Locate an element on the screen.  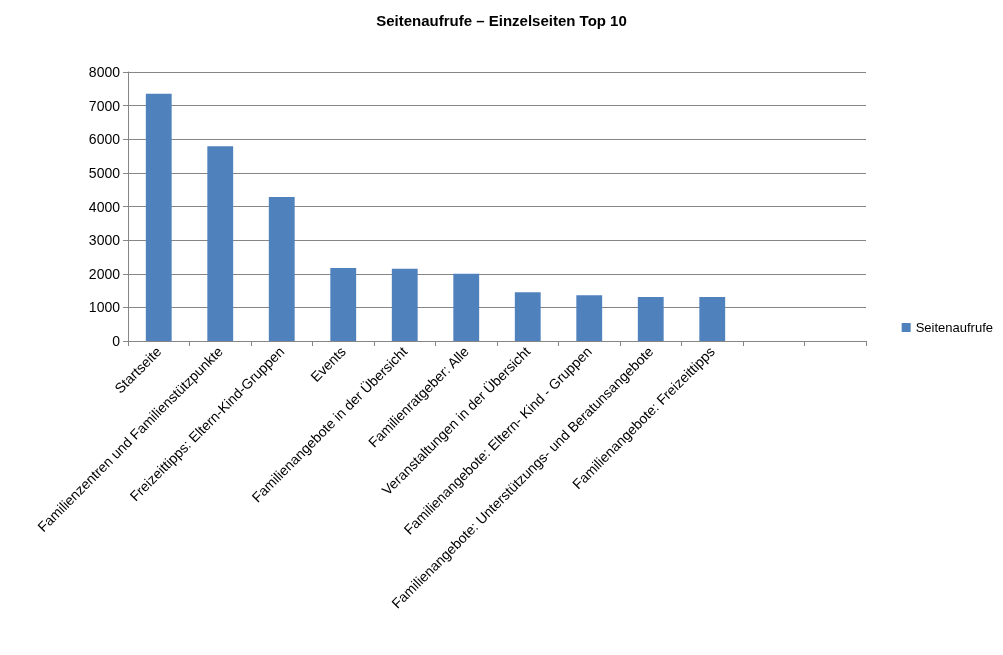
y-tick-label: 8000 is located at coordinates (104, 72).